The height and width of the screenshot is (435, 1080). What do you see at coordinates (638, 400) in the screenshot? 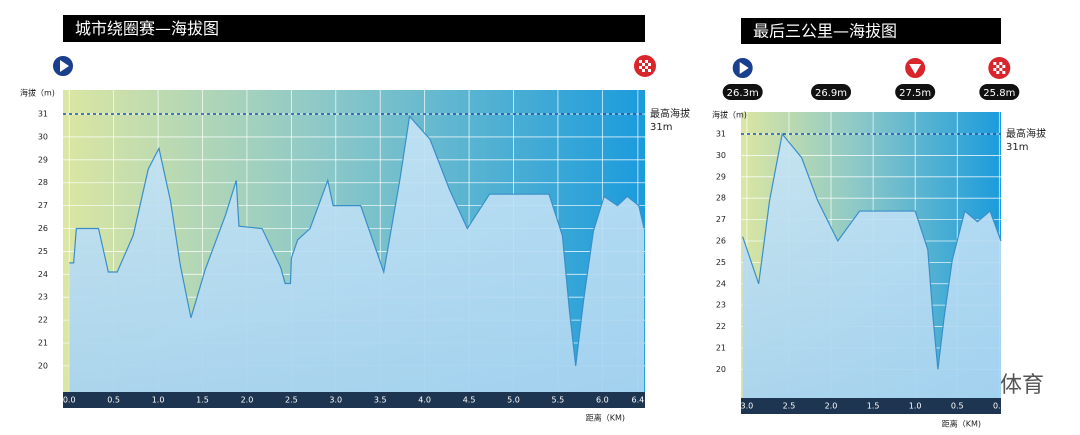
I see `x-tick-label: 6.4` at bounding box center [638, 400].